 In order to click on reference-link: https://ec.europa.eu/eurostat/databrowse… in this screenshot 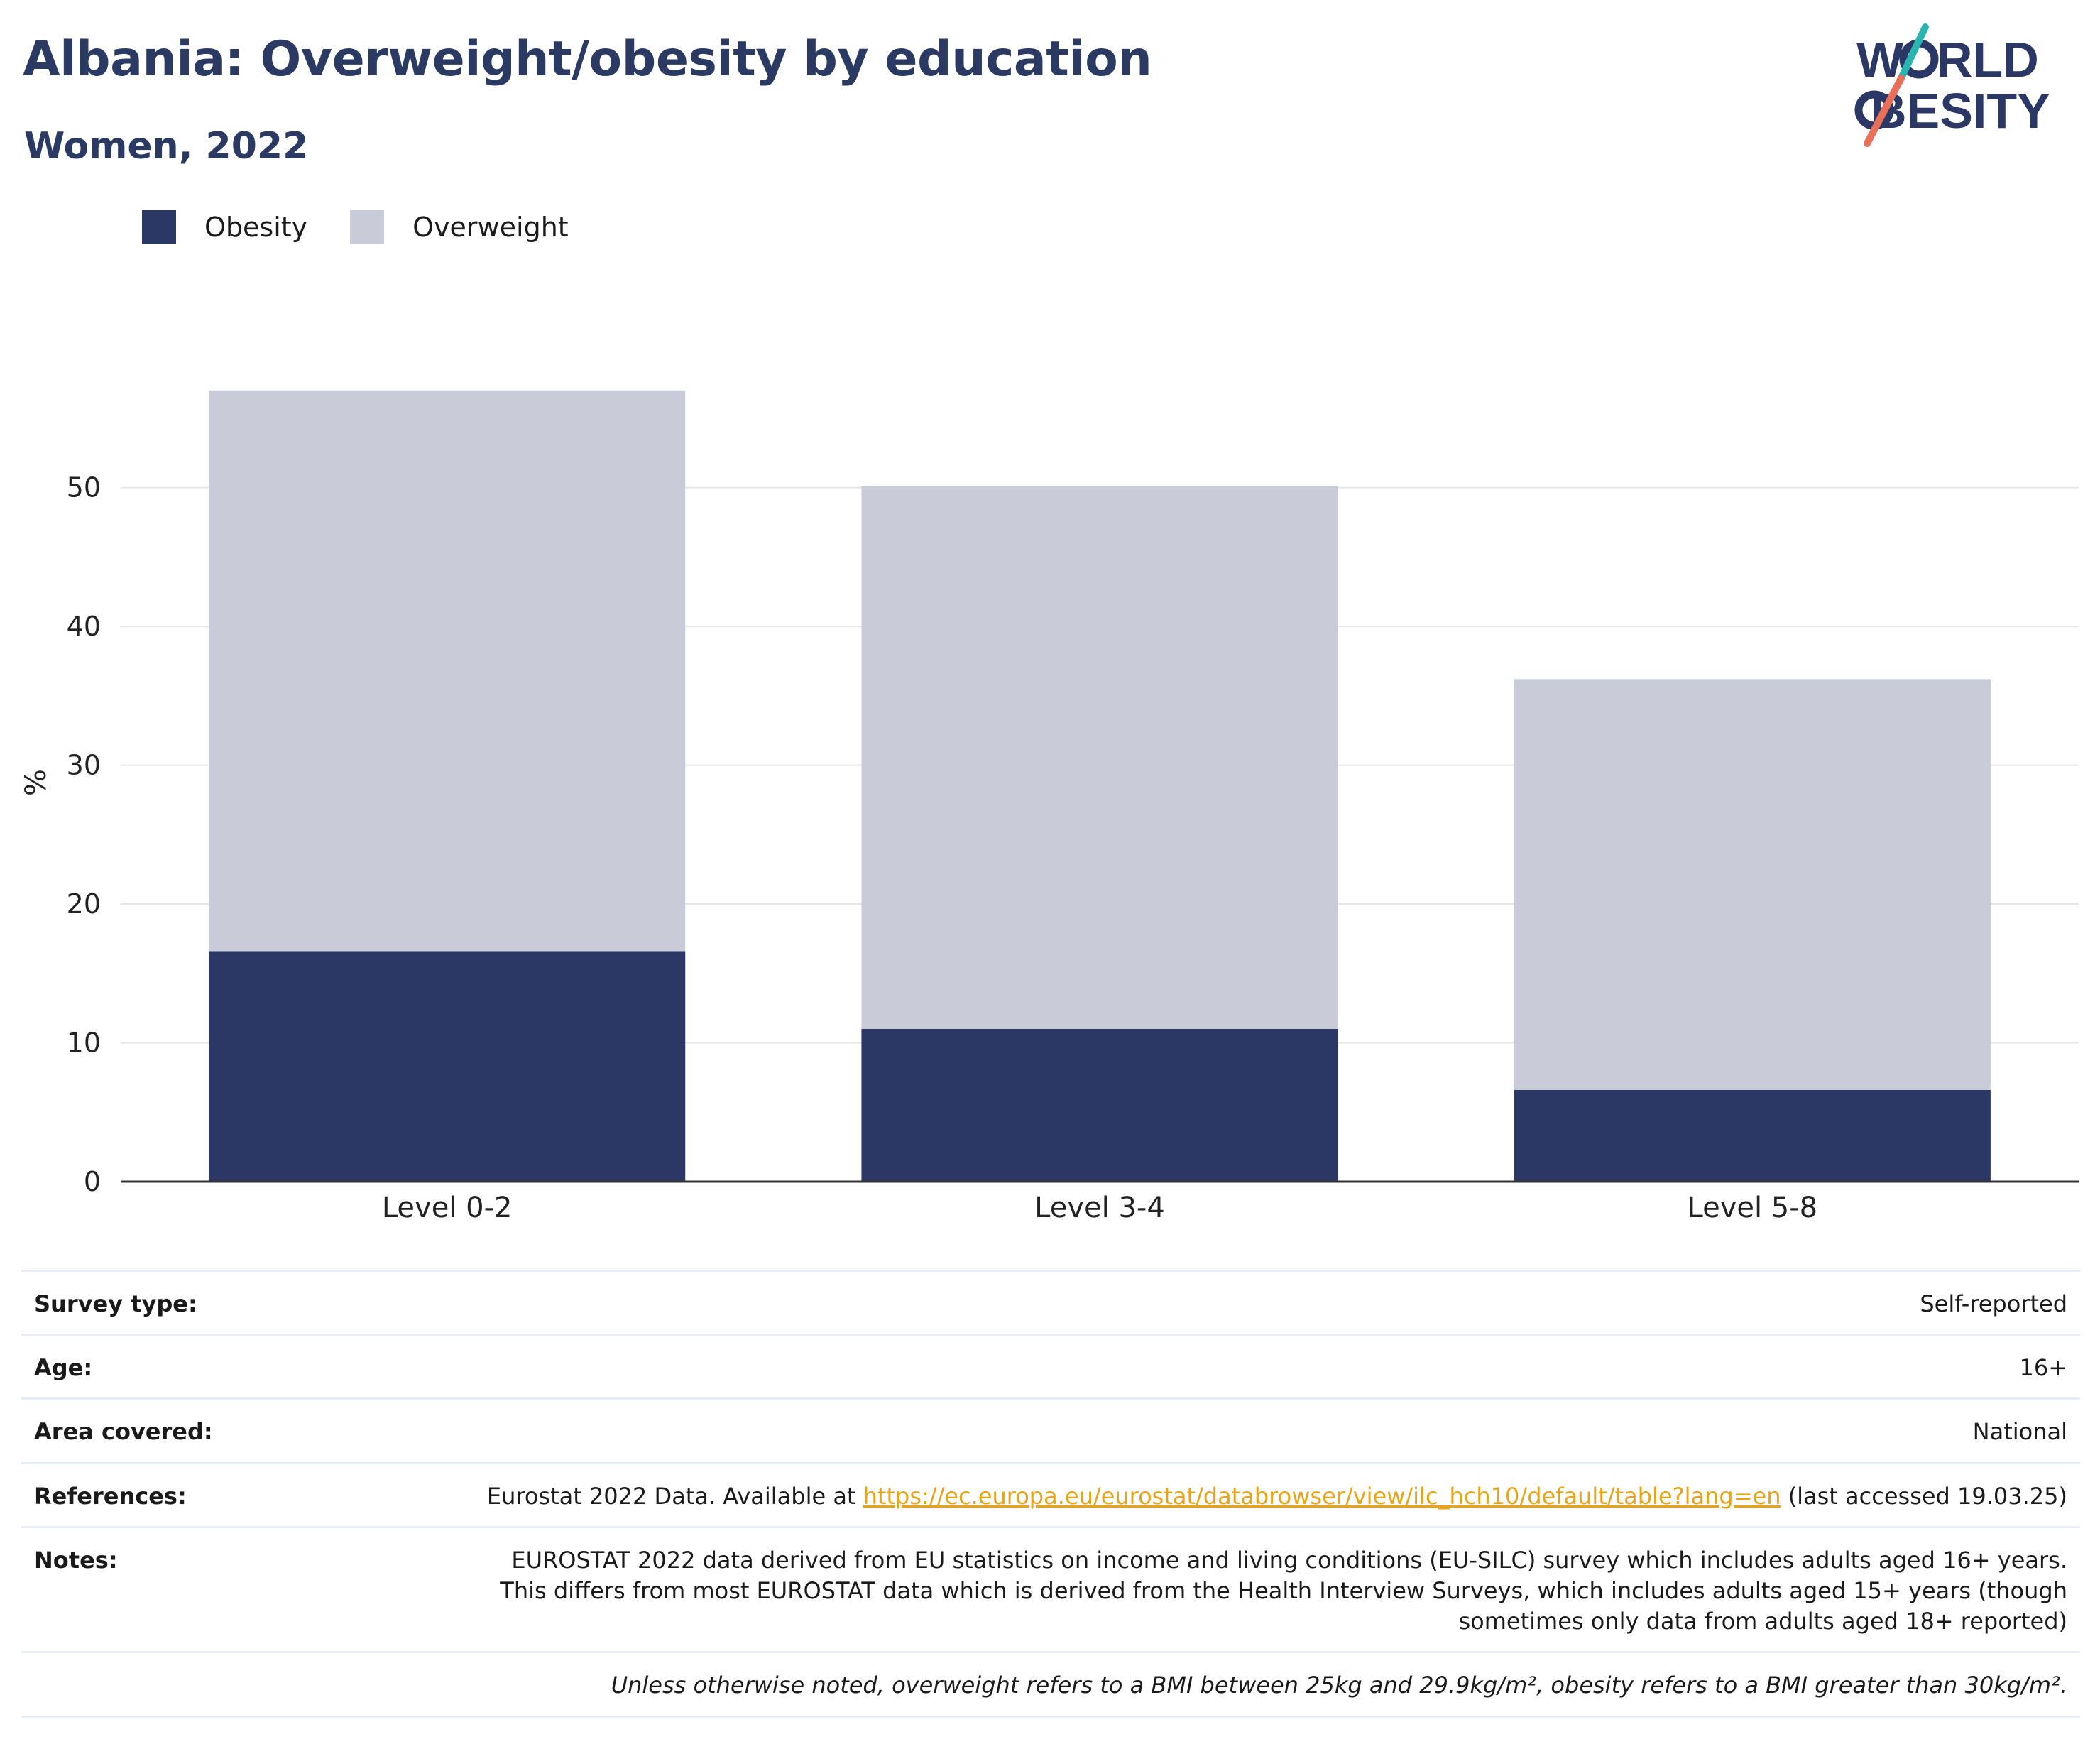, I will do `click(1322, 1496)`.